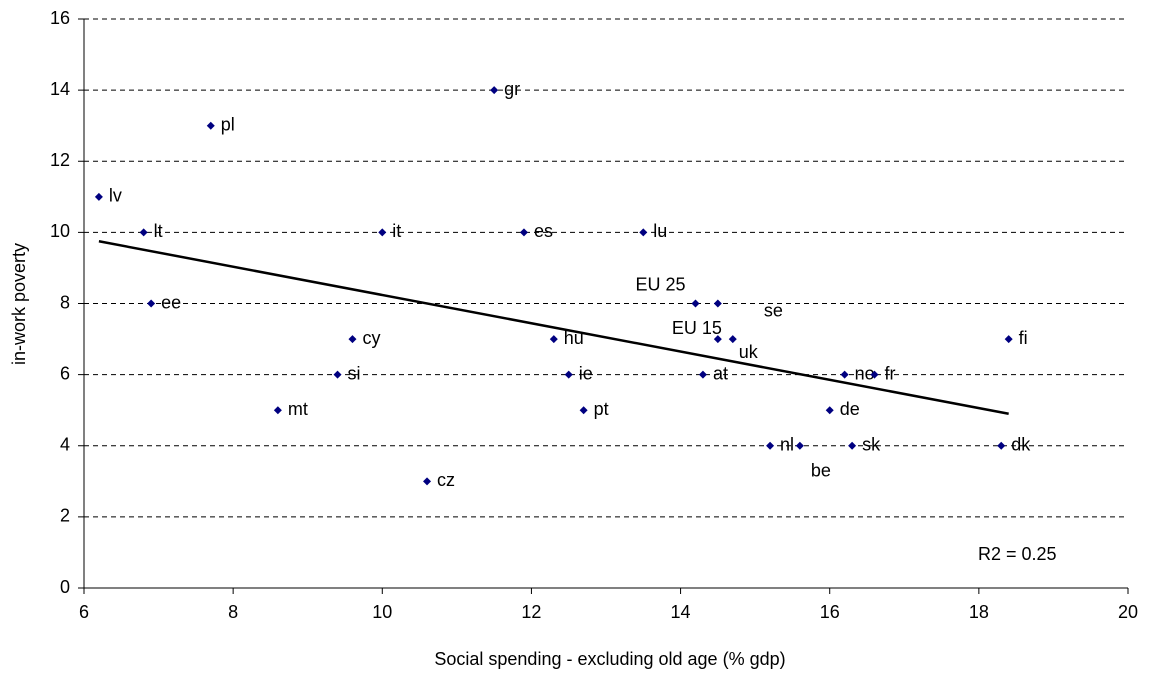 Image resolution: width=1161 pixels, height=675 pixels. What do you see at coordinates (1128, 612) in the screenshot?
I see `x-tick-label: 20` at bounding box center [1128, 612].